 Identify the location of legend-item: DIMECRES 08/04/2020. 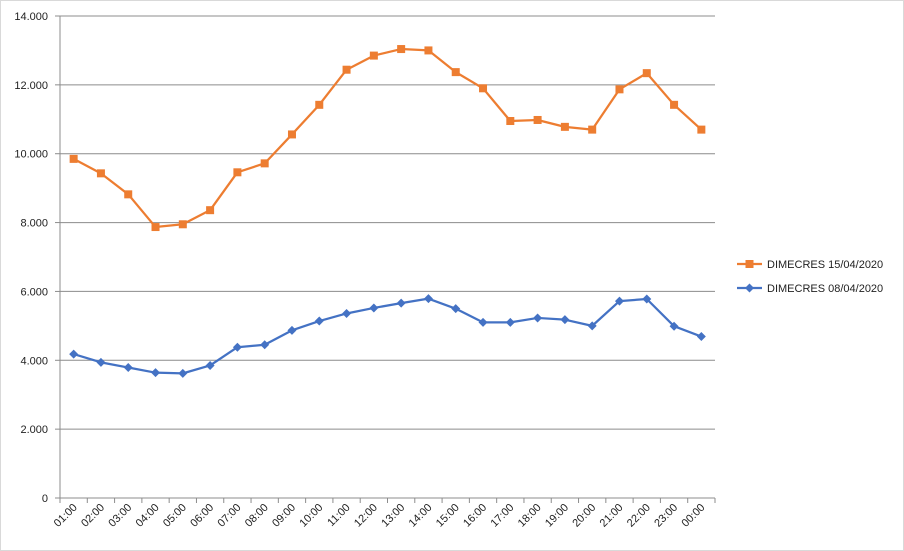
(810, 289).